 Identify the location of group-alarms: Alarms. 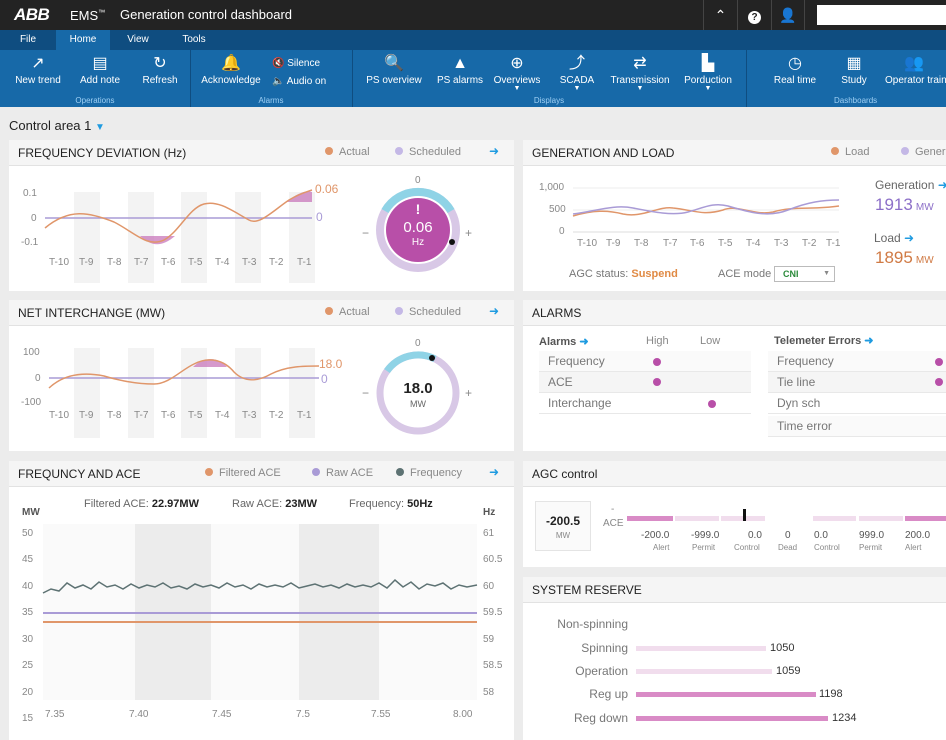
(271, 100).